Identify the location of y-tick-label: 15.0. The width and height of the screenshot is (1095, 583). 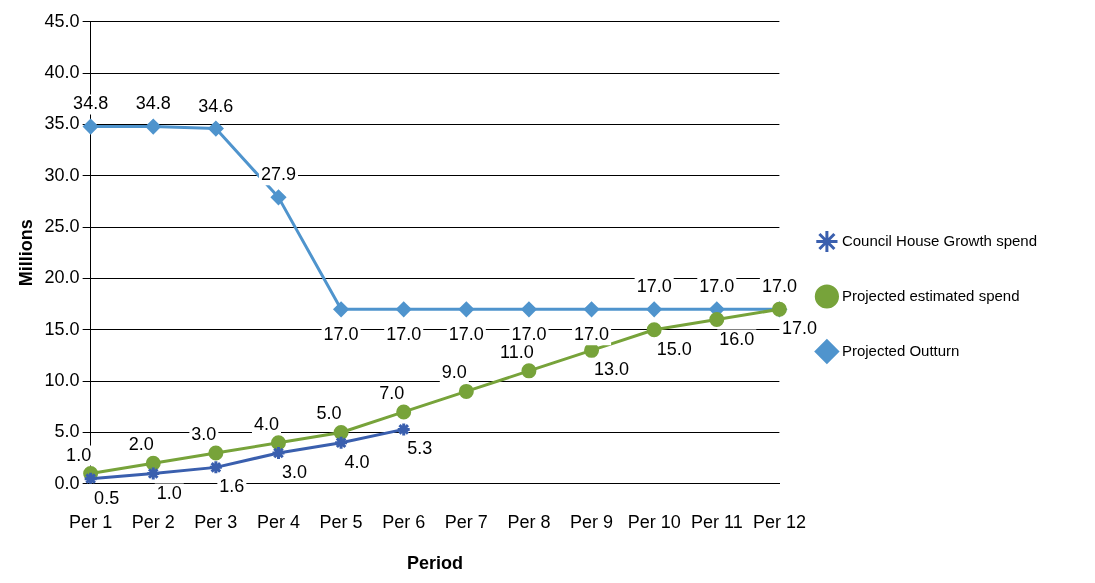
(62, 328).